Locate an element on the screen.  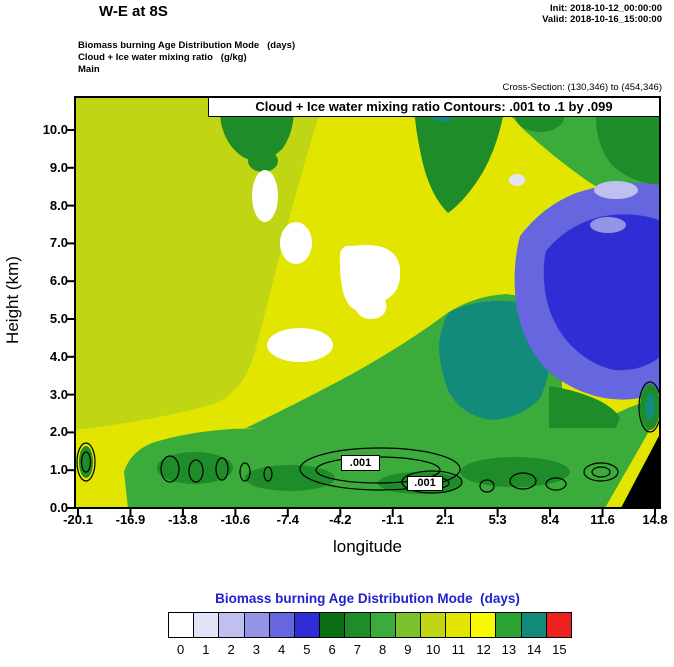
colorbar-tick-label: 8 is located at coordinates (383, 649).